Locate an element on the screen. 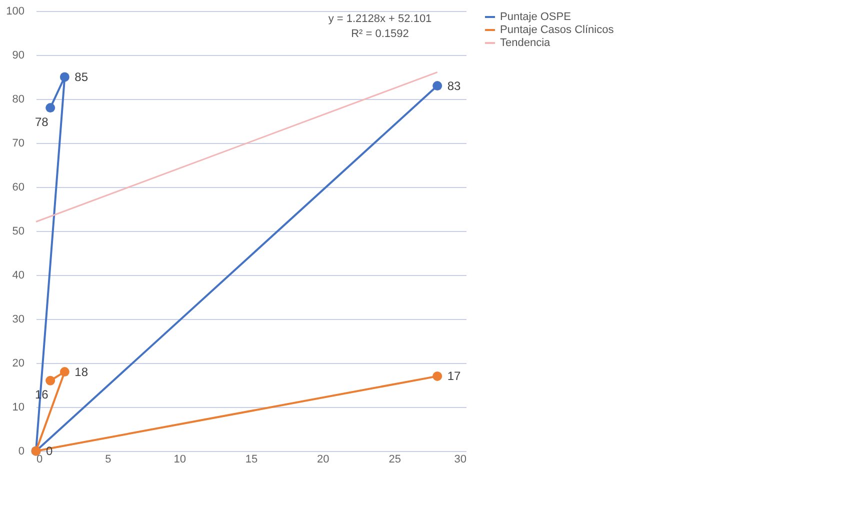 The image size is (847, 516). x-tick-label: 25 is located at coordinates (394, 460).